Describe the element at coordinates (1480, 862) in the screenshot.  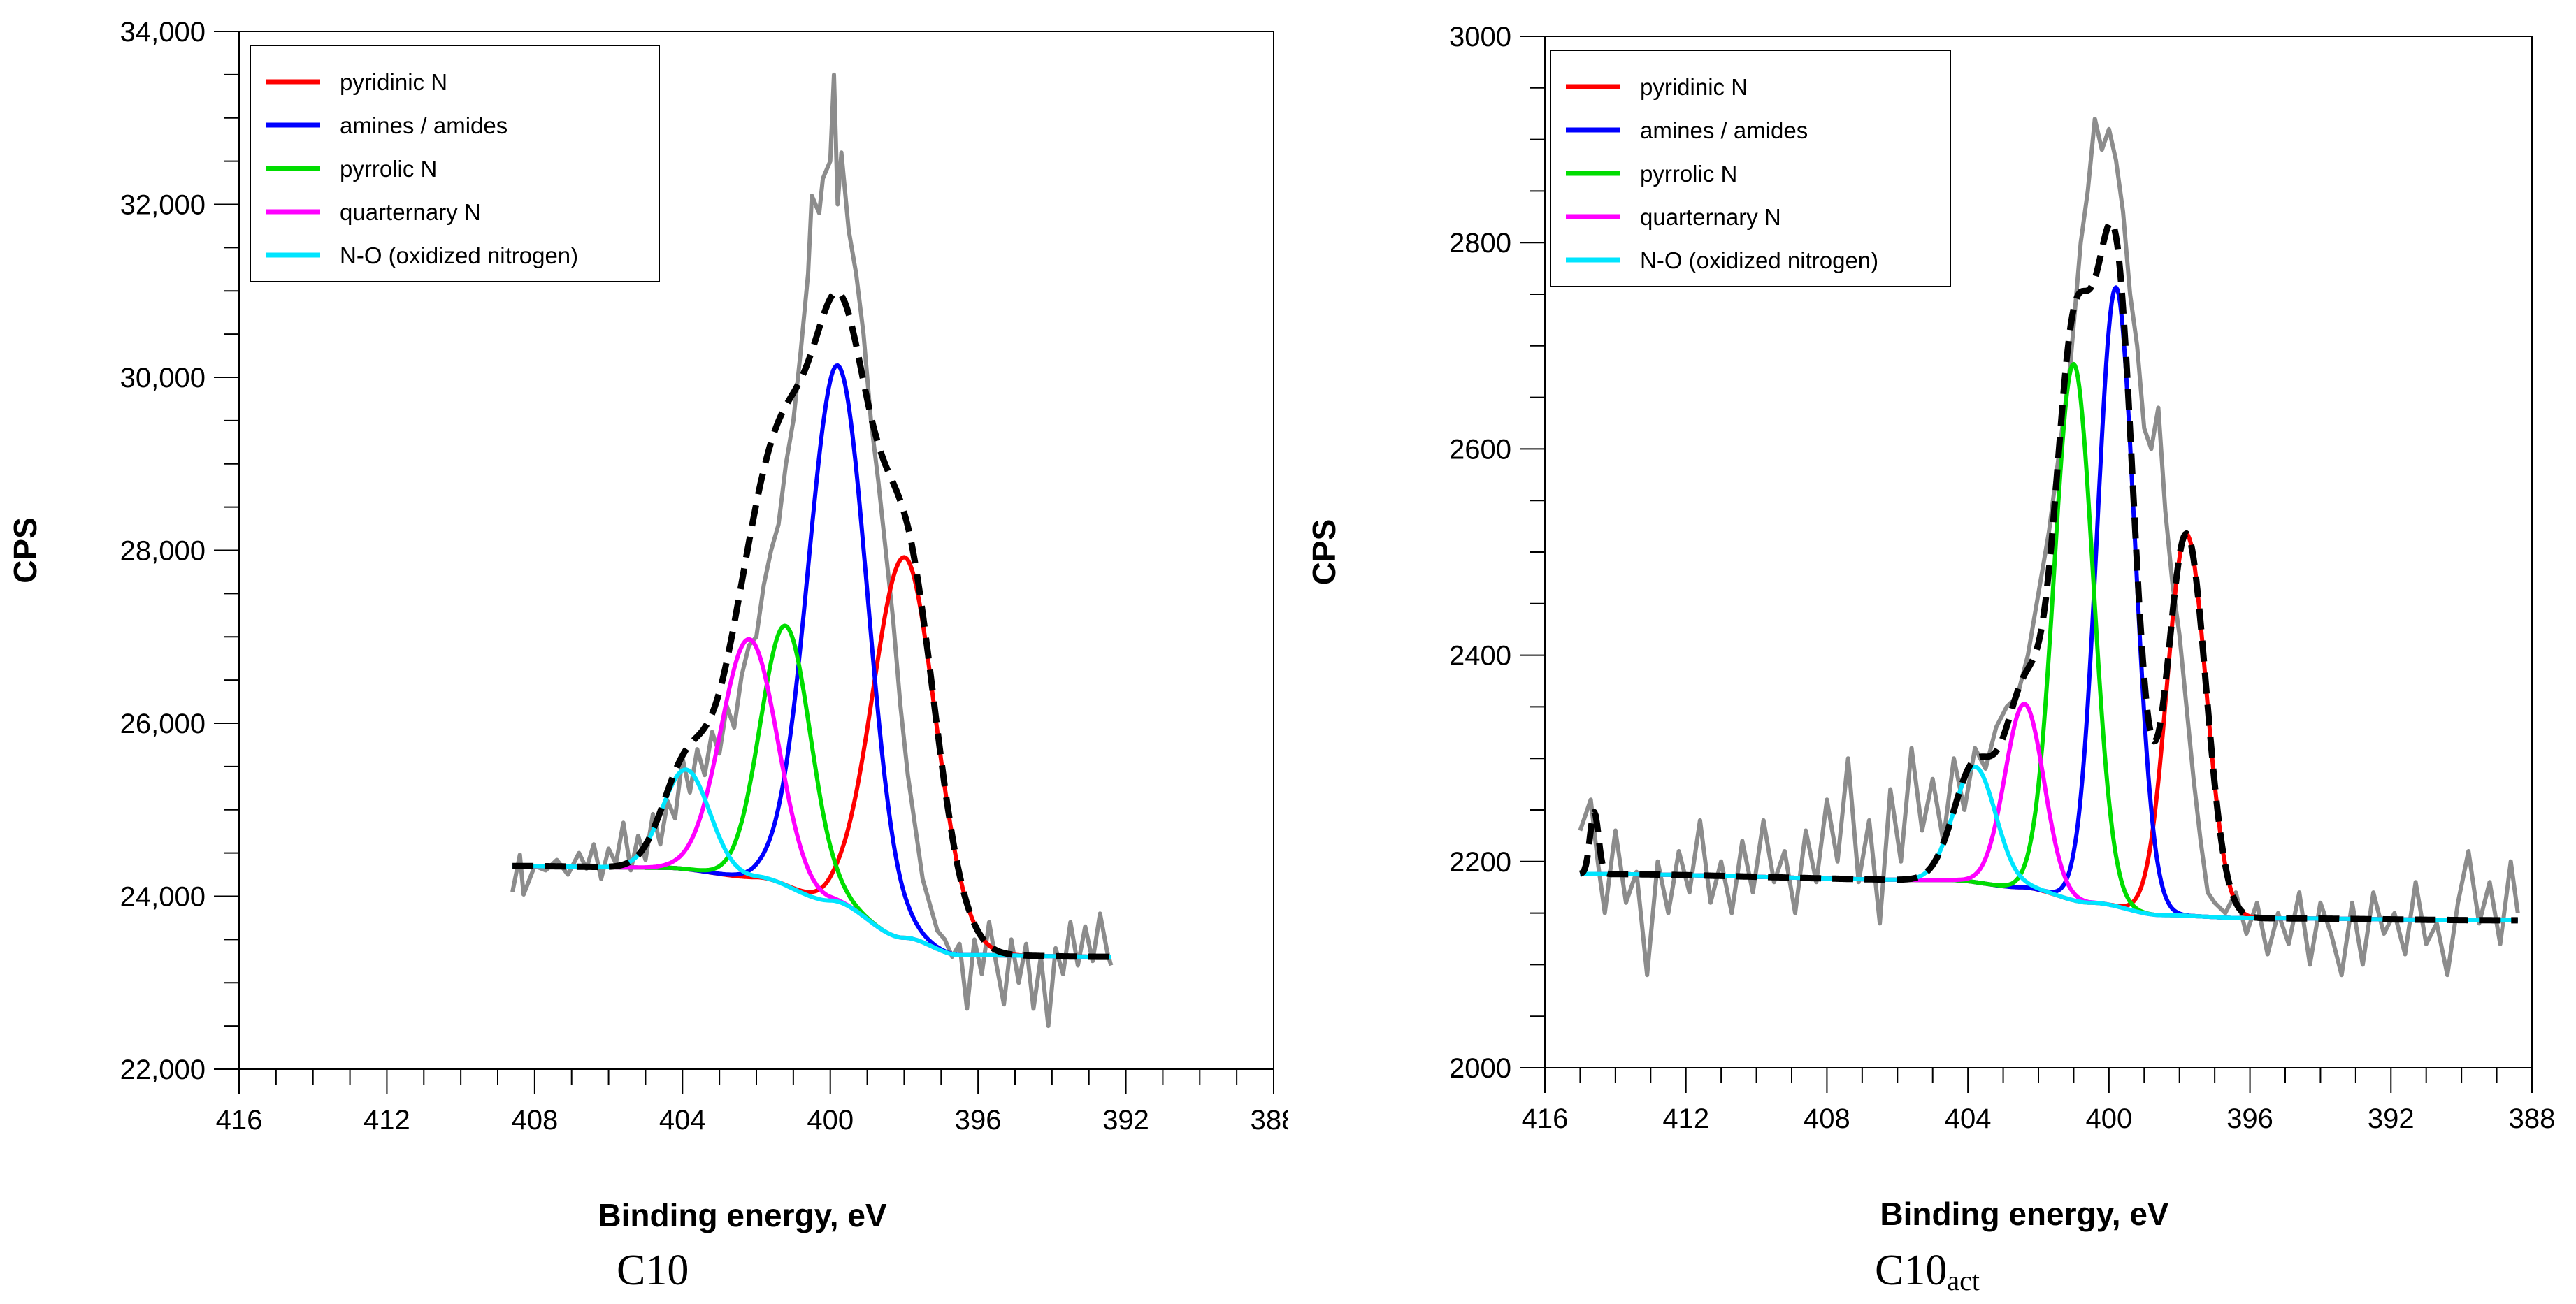
I see `y-tick-label: 2200` at that location.